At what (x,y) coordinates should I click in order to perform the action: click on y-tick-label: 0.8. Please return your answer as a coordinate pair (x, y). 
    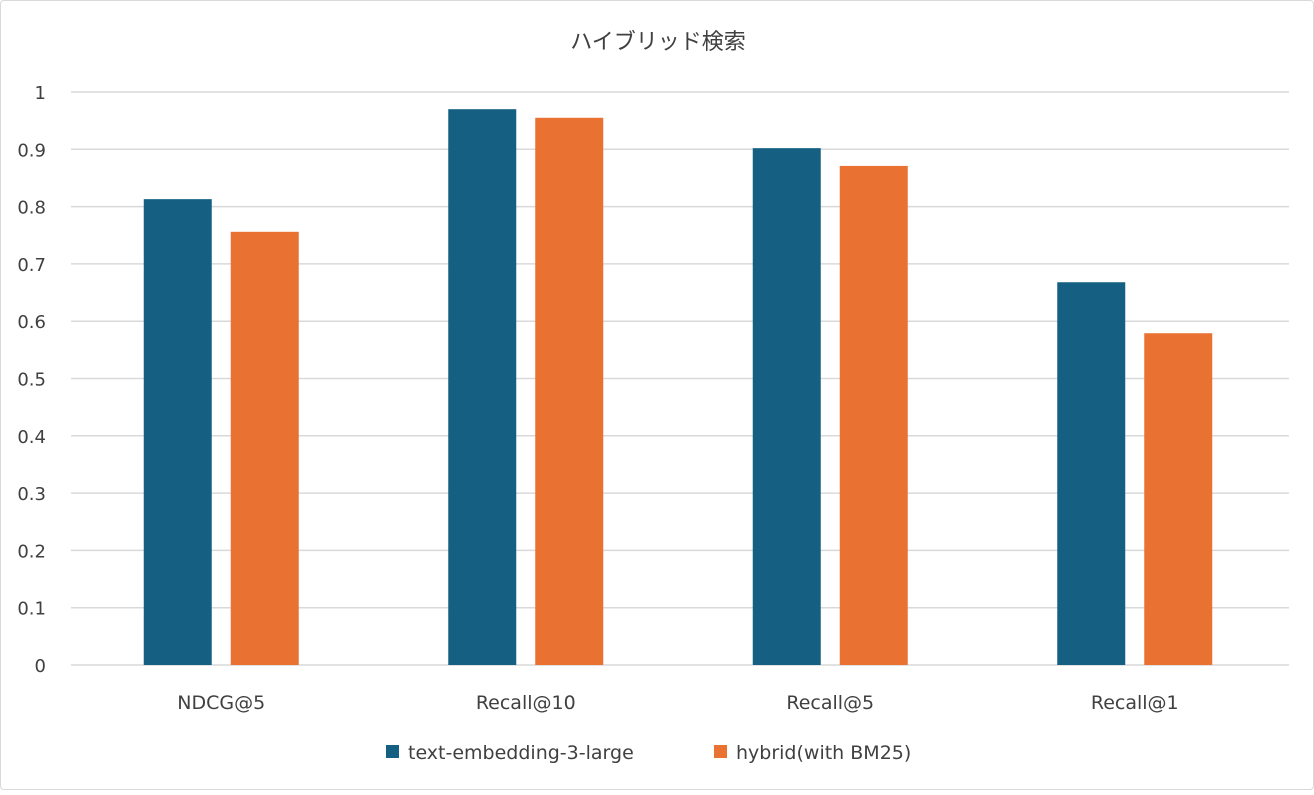
    Looking at the image, I should click on (31, 208).